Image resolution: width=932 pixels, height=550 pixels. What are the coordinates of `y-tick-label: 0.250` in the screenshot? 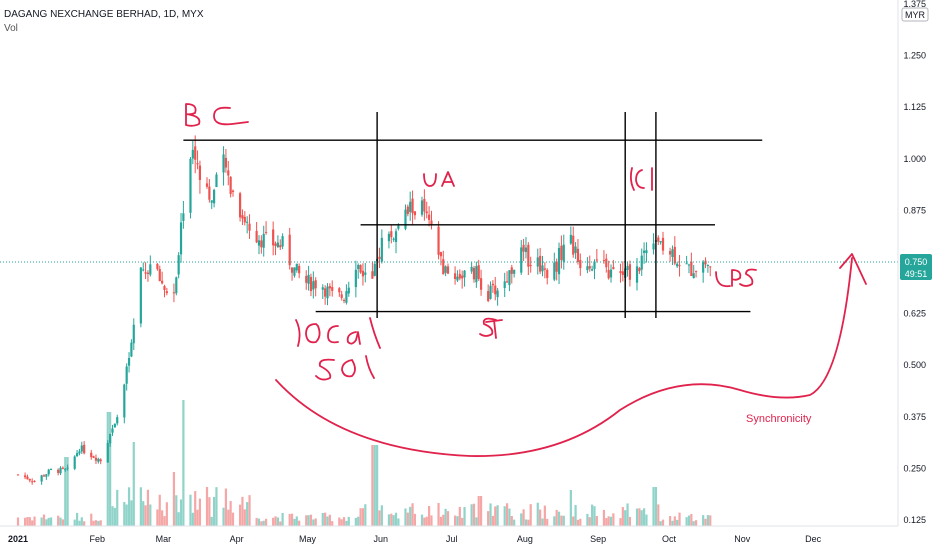 It's located at (914, 468).